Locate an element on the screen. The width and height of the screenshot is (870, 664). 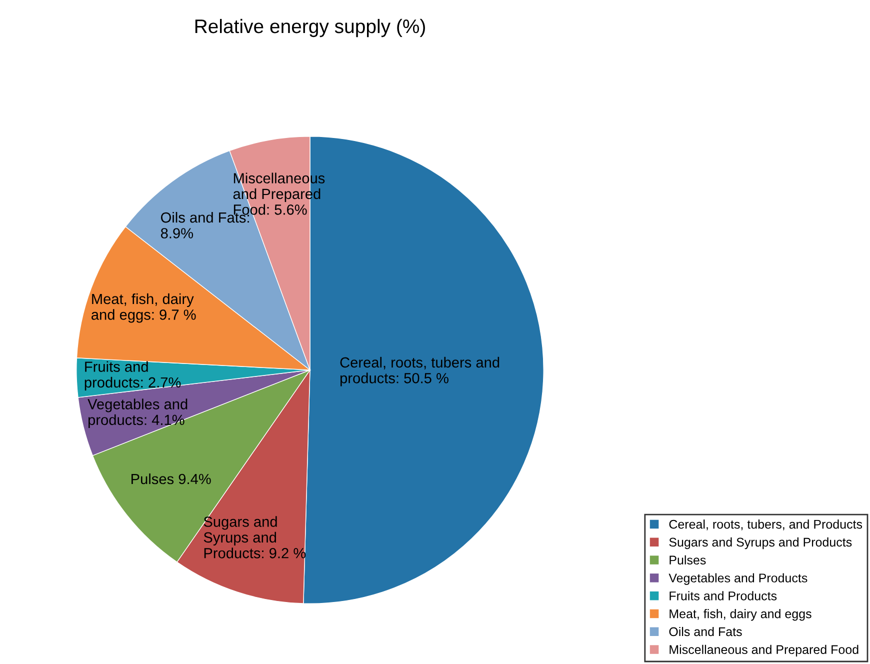
legend-label: Pulses is located at coordinates (688, 560).